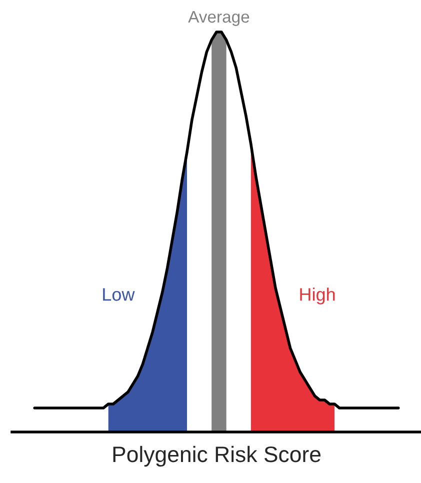 The height and width of the screenshot is (483, 421). I want to click on x-axis-title: Polygenic Risk Score, so click(216, 456).